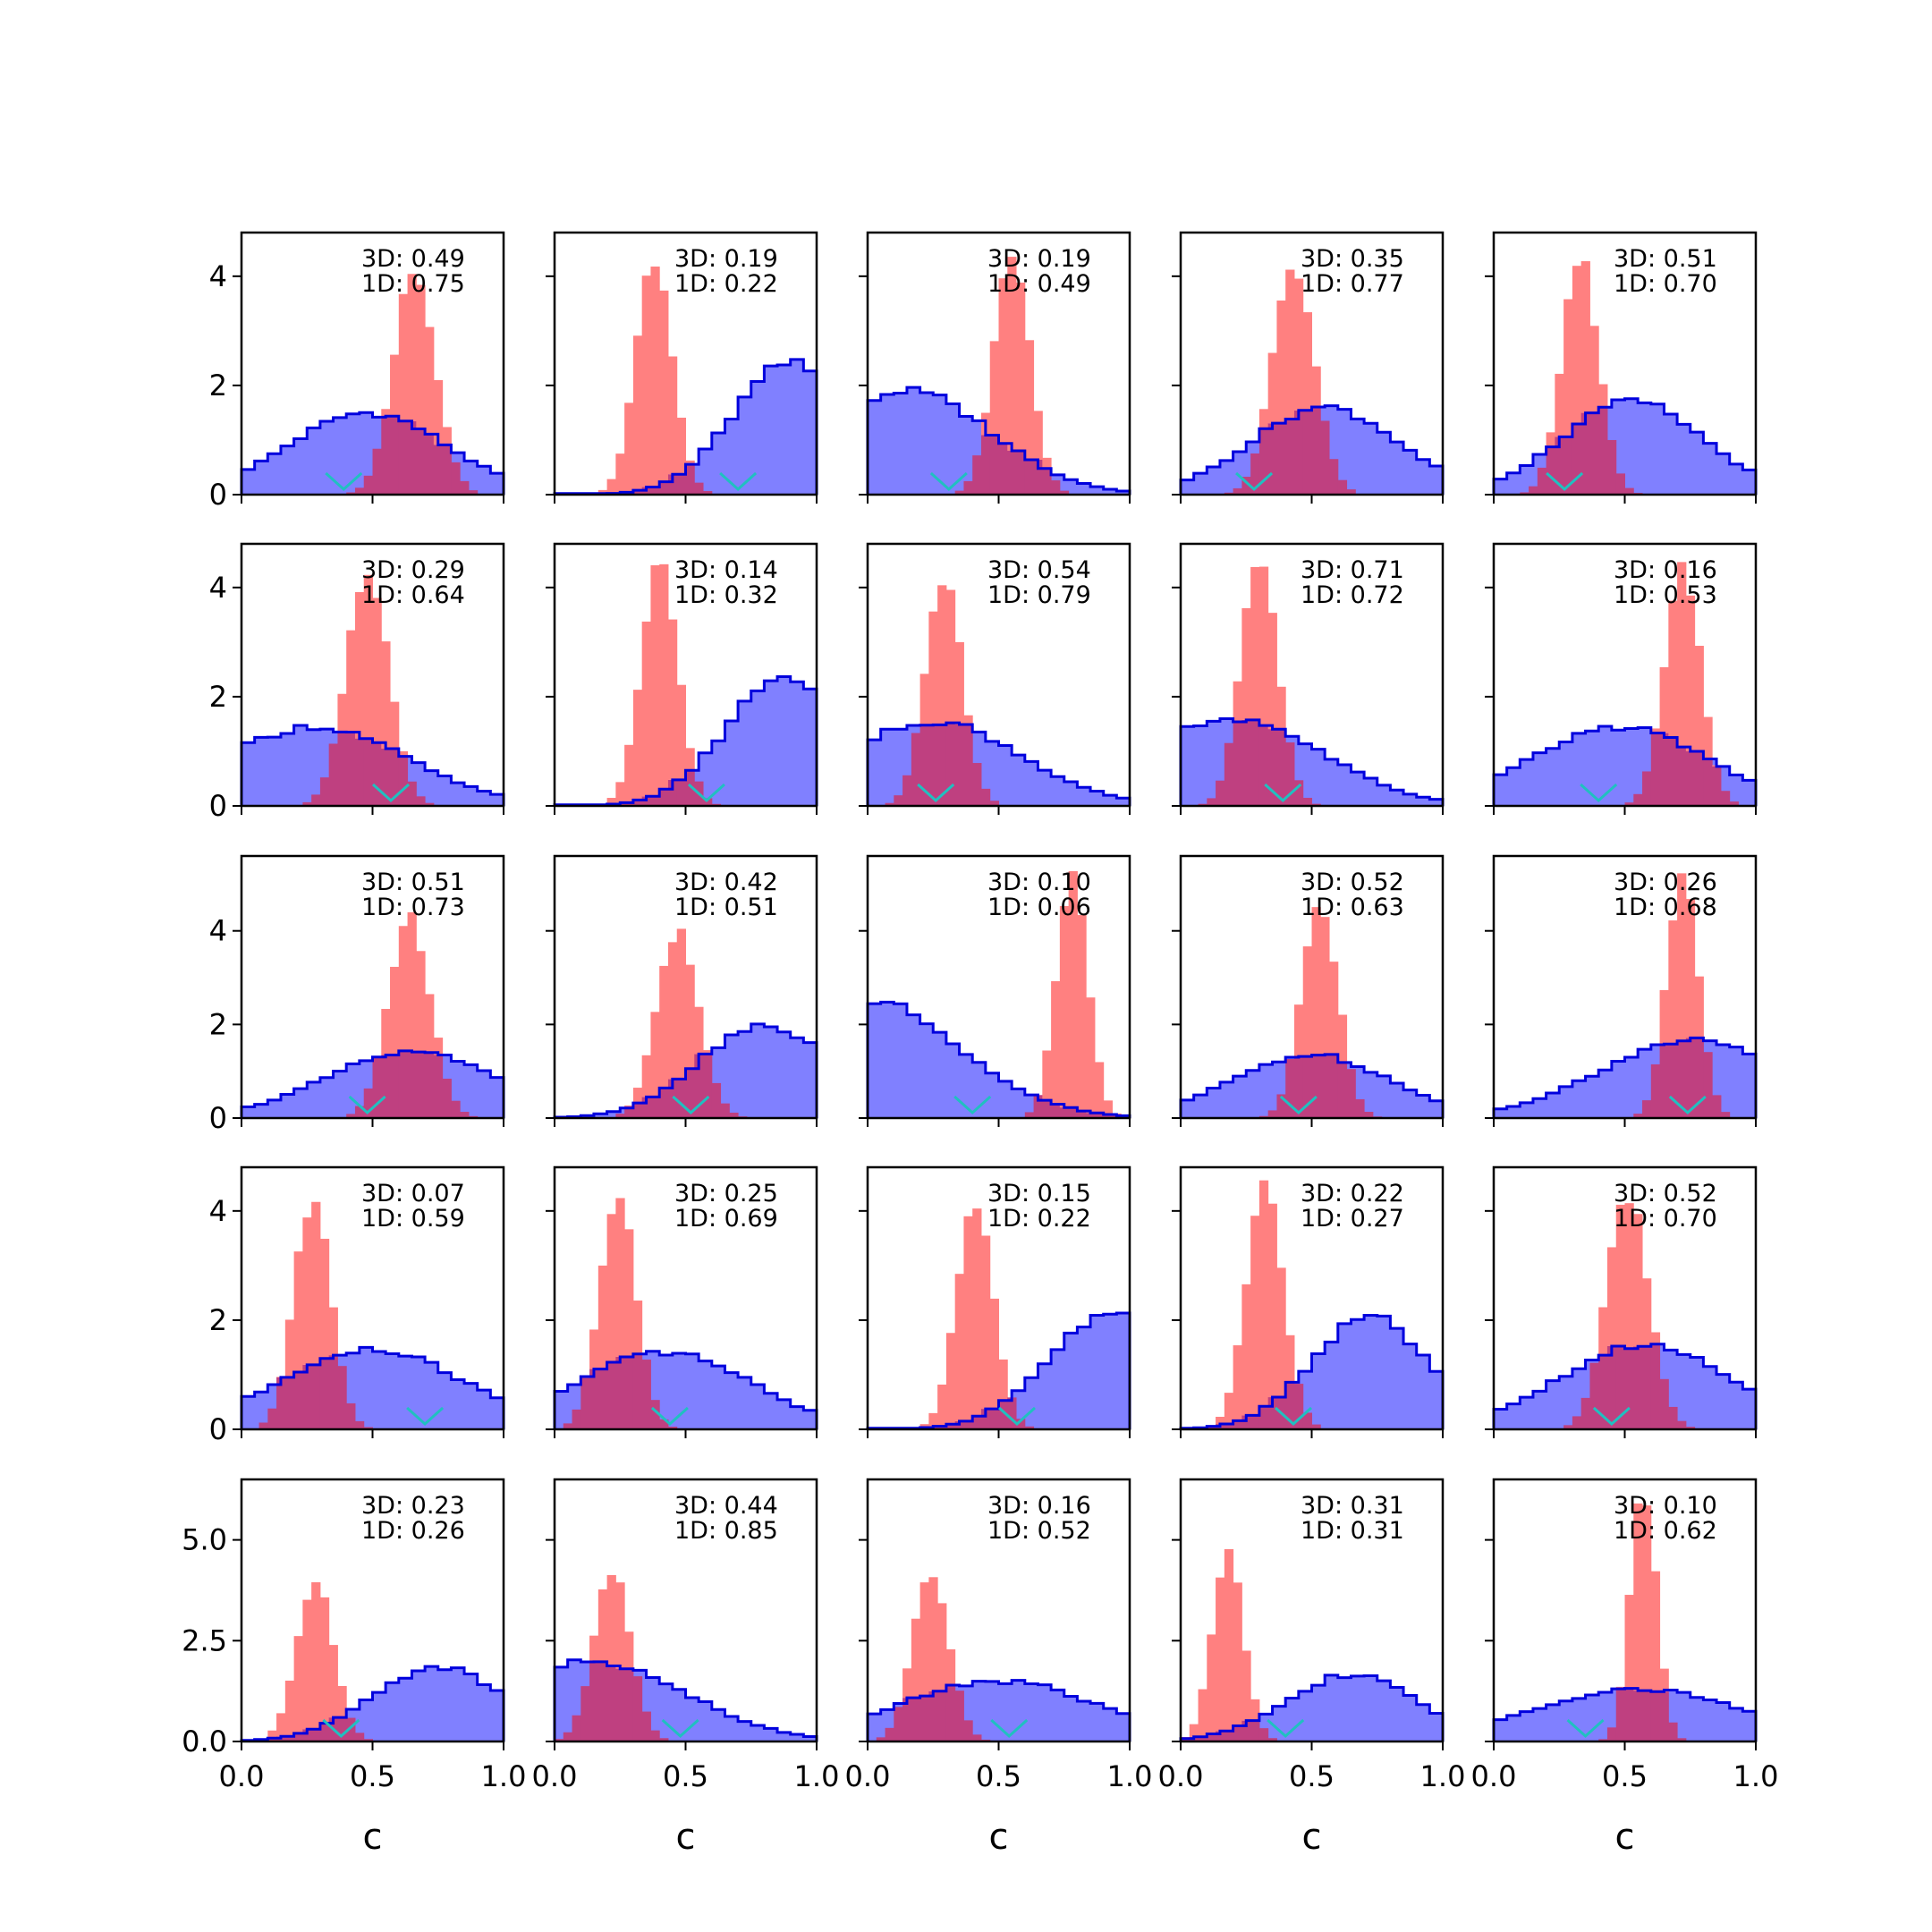  I want to click on marker-icon, so click(691, 1105).